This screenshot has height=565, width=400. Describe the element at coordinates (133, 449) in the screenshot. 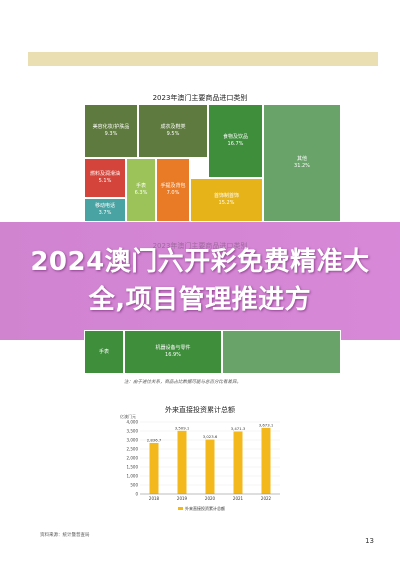

I see `y-tick-label: 2,500` at that location.